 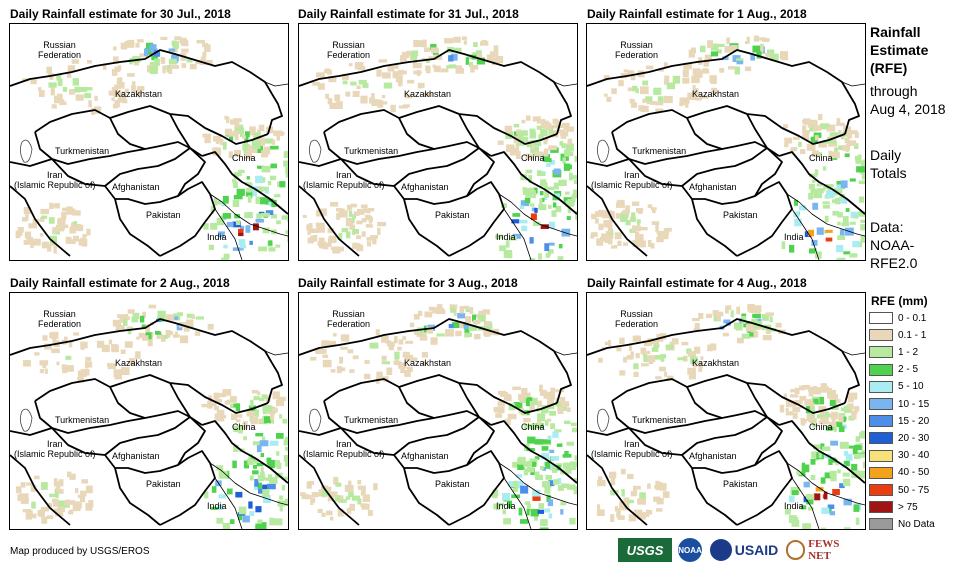 What do you see at coordinates (82, 151) in the screenshot?
I see `country-label-turkmenistan: Turkmenistan` at bounding box center [82, 151].